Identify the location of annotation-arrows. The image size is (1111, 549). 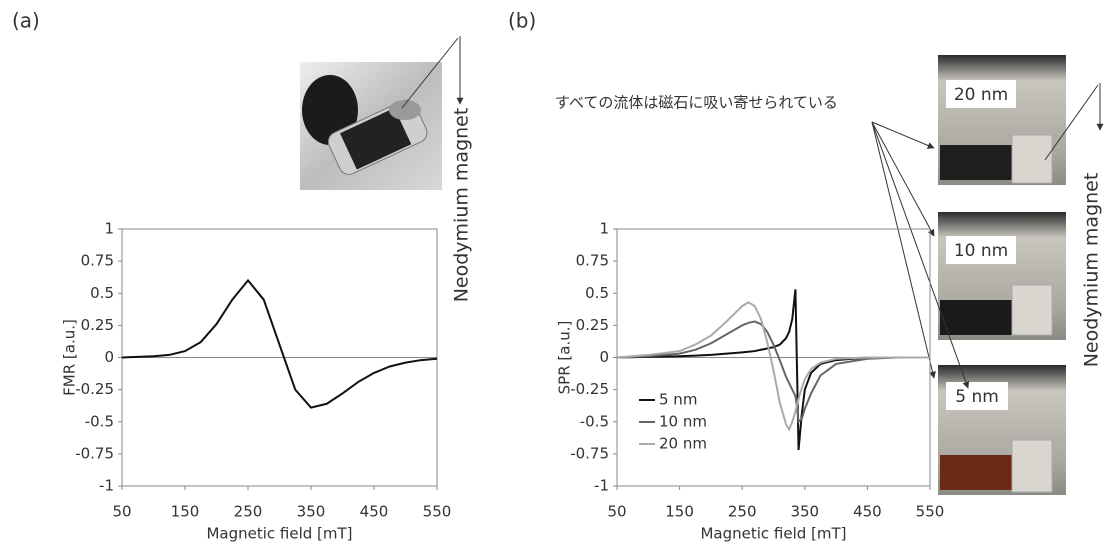
(920, 255).